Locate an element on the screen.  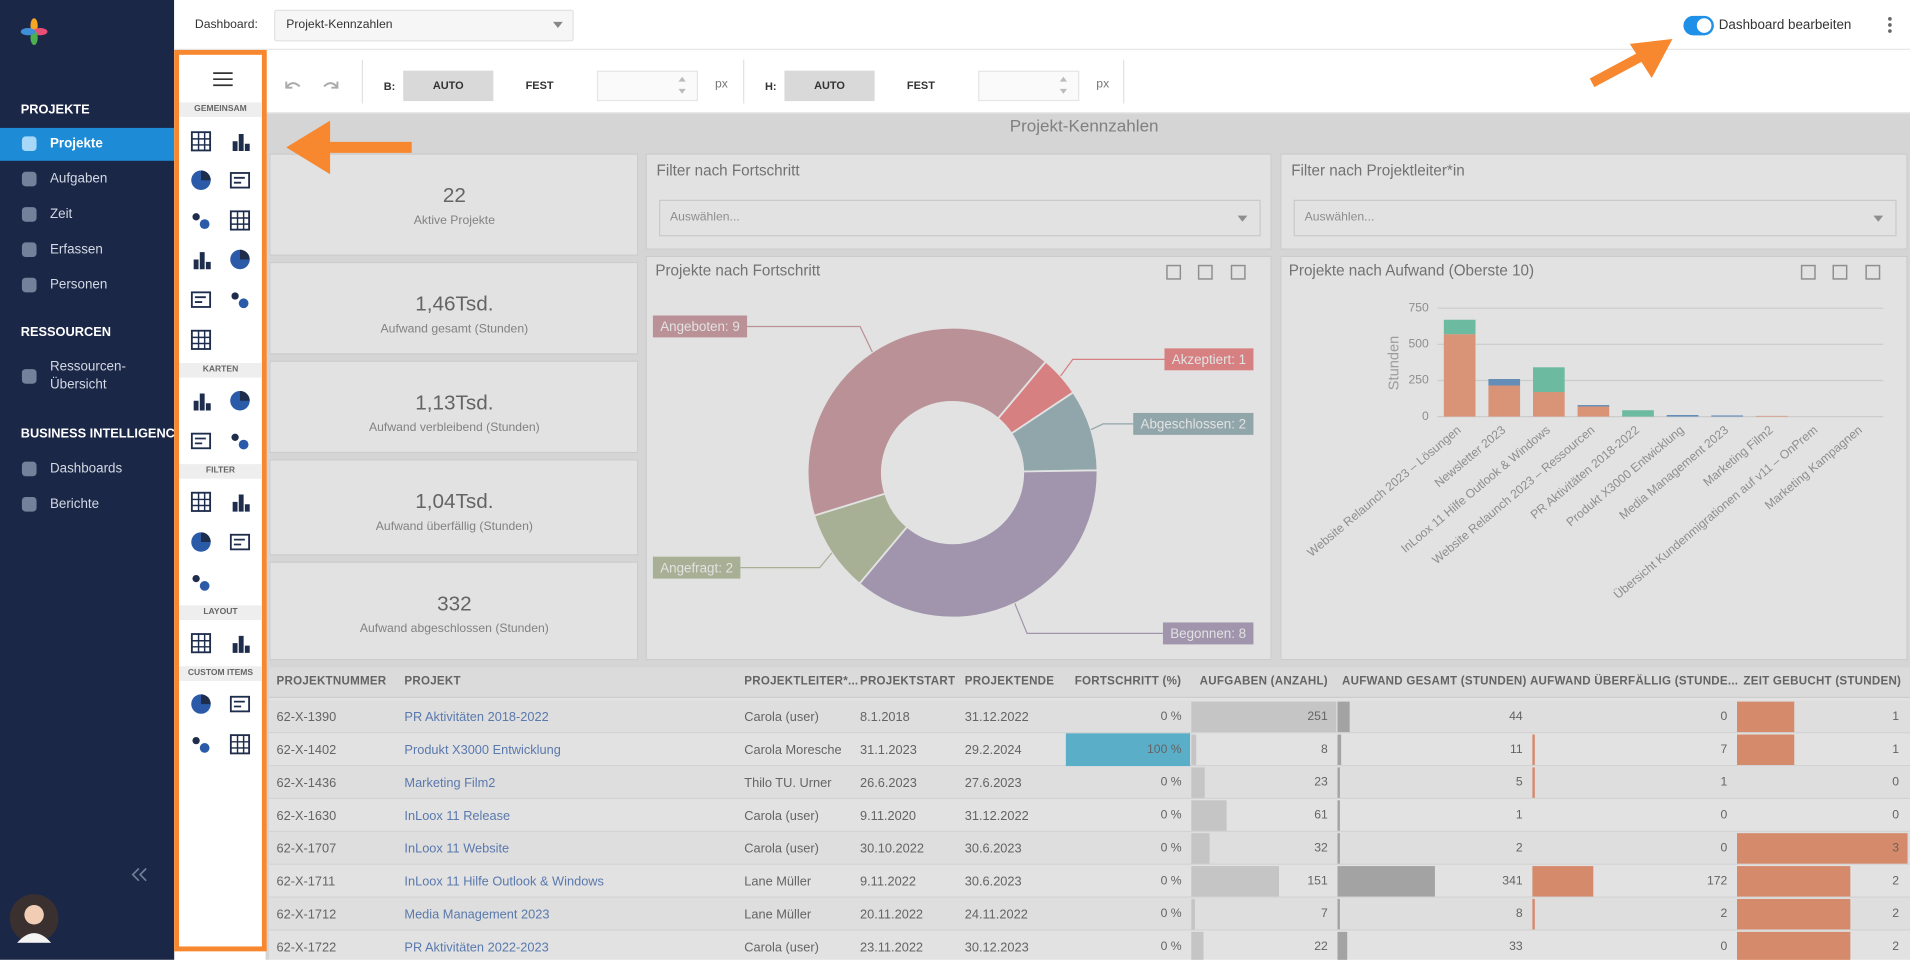
undo-redo is located at coordinates (312, 86).